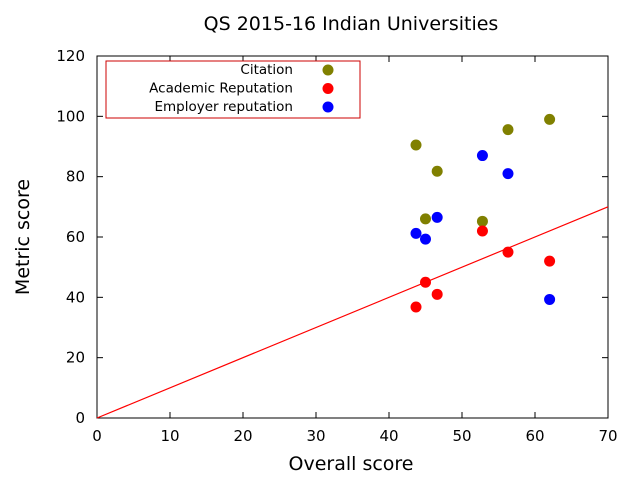 The image size is (640, 480). I want to click on y-tick-label: 0, so click(80, 418).